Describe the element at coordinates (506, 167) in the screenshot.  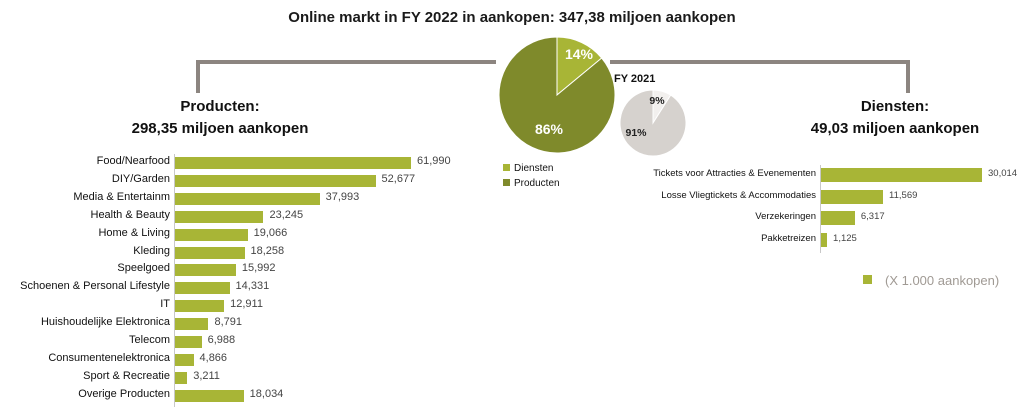
I see `legend-swatch-diensten` at that location.